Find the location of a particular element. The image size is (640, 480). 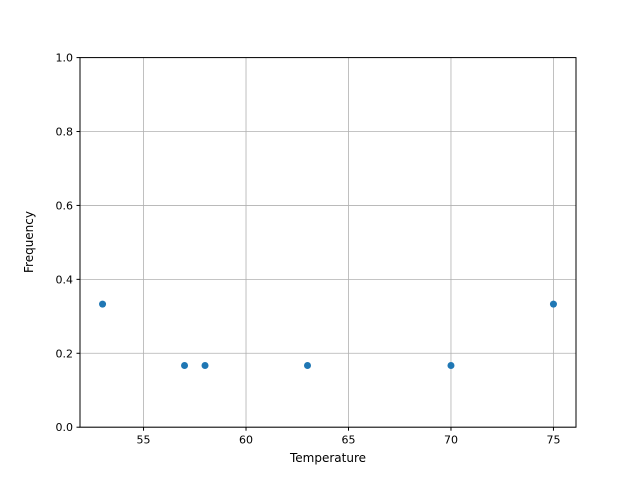

x-axis-label: Temperature is located at coordinates (327, 458).